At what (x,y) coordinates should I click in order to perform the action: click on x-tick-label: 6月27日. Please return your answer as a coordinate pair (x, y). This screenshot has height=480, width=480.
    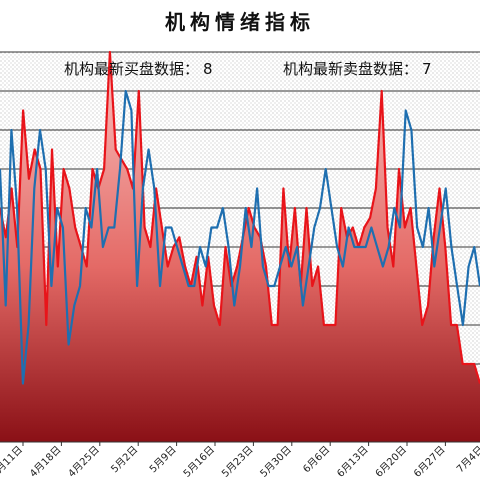
    Looking at the image, I should click on (429, 462).